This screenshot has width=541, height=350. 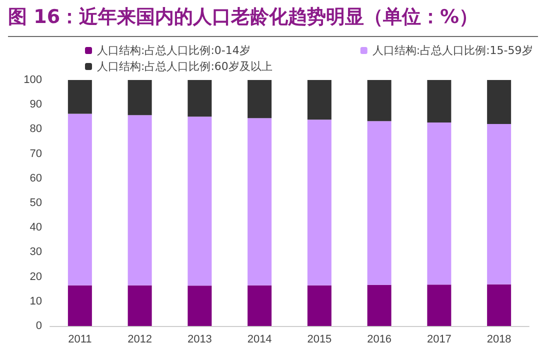 What do you see at coordinates (33, 80) in the screenshot?
I see `y-tick-label: 100` at bounding box center [33, 80].